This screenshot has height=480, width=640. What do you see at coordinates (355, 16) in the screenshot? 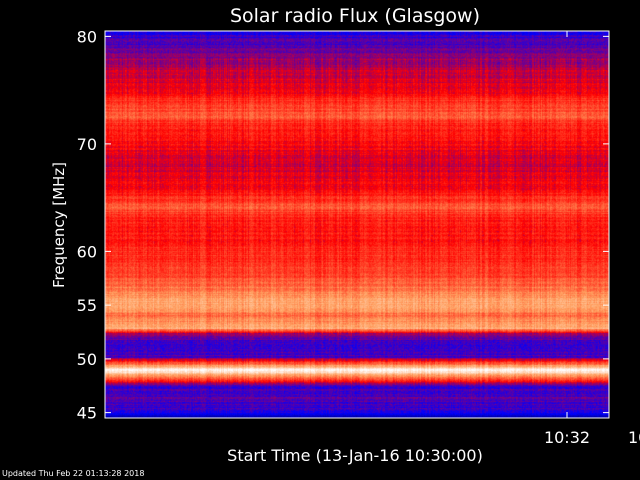
I see `chart-title: Solar radio Flux (Glasgow)` at bounding box center [355, 16].